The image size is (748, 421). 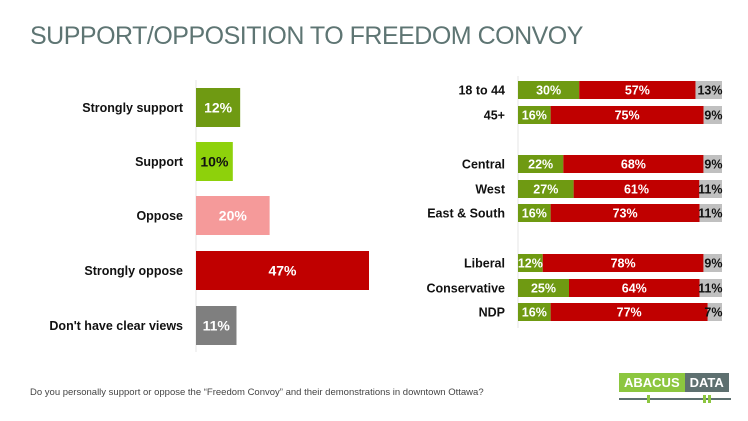 I want to click on category-label-oppose: Oppose, so click(x=159, y=216).